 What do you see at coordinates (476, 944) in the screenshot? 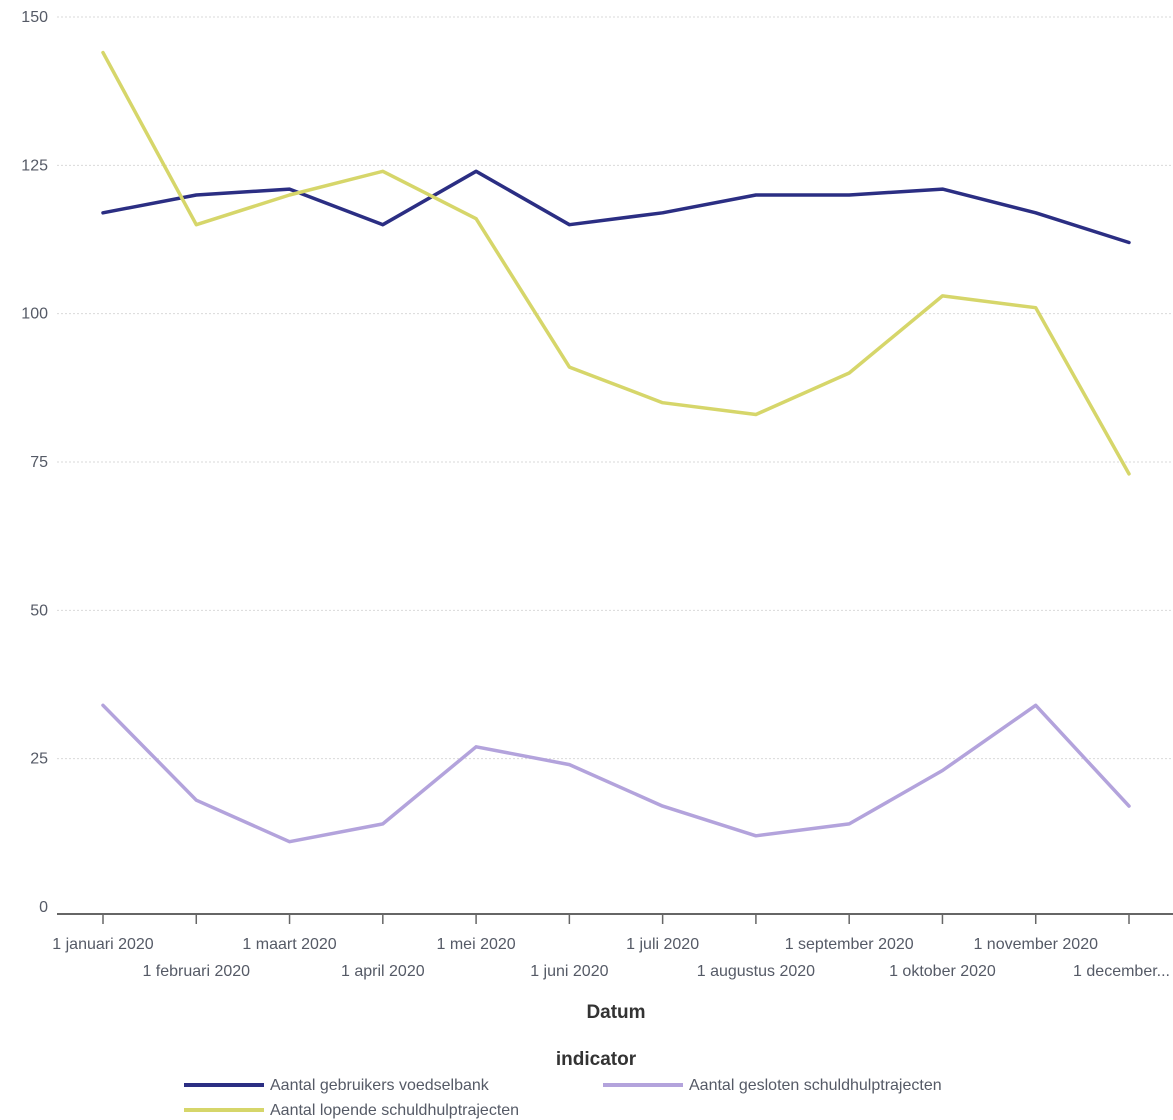
I see `x-tick-label: 1 mei 2020` at bounding box center [476, 944].